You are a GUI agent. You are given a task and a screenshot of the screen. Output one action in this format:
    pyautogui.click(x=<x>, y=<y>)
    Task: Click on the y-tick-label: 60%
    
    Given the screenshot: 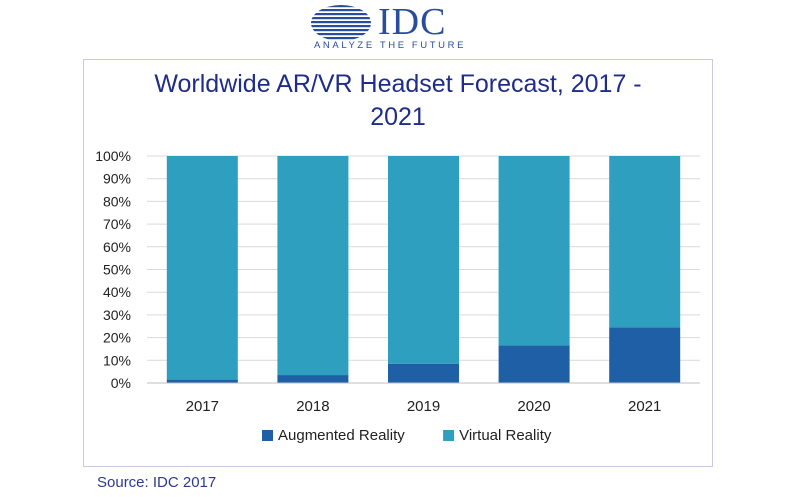 What is the action you would take?
    pyautogui.click(x=117, y=247)
    